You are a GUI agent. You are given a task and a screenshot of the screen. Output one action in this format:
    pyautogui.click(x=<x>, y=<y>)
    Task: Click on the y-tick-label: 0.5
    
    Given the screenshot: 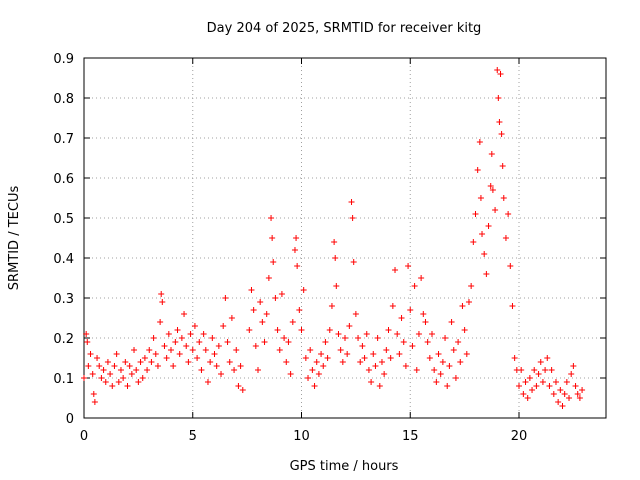 What is the action you would take?
    pyautogui.click(x=63, y=219)
    